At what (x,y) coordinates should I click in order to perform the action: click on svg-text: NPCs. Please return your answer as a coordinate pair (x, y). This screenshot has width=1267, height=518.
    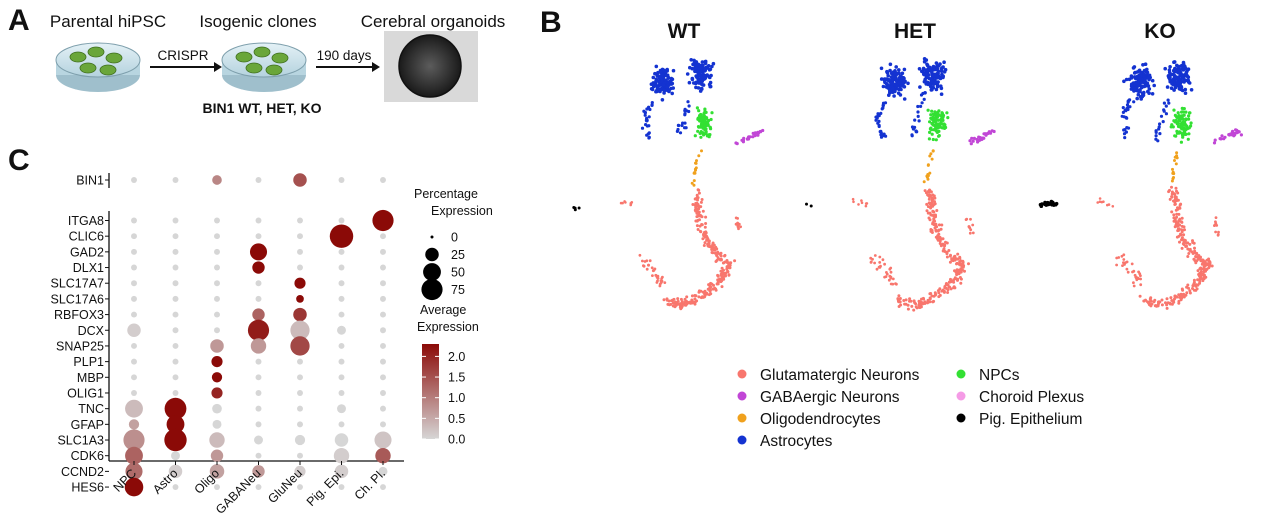
    Looking at the image, I should click on (999, 375).